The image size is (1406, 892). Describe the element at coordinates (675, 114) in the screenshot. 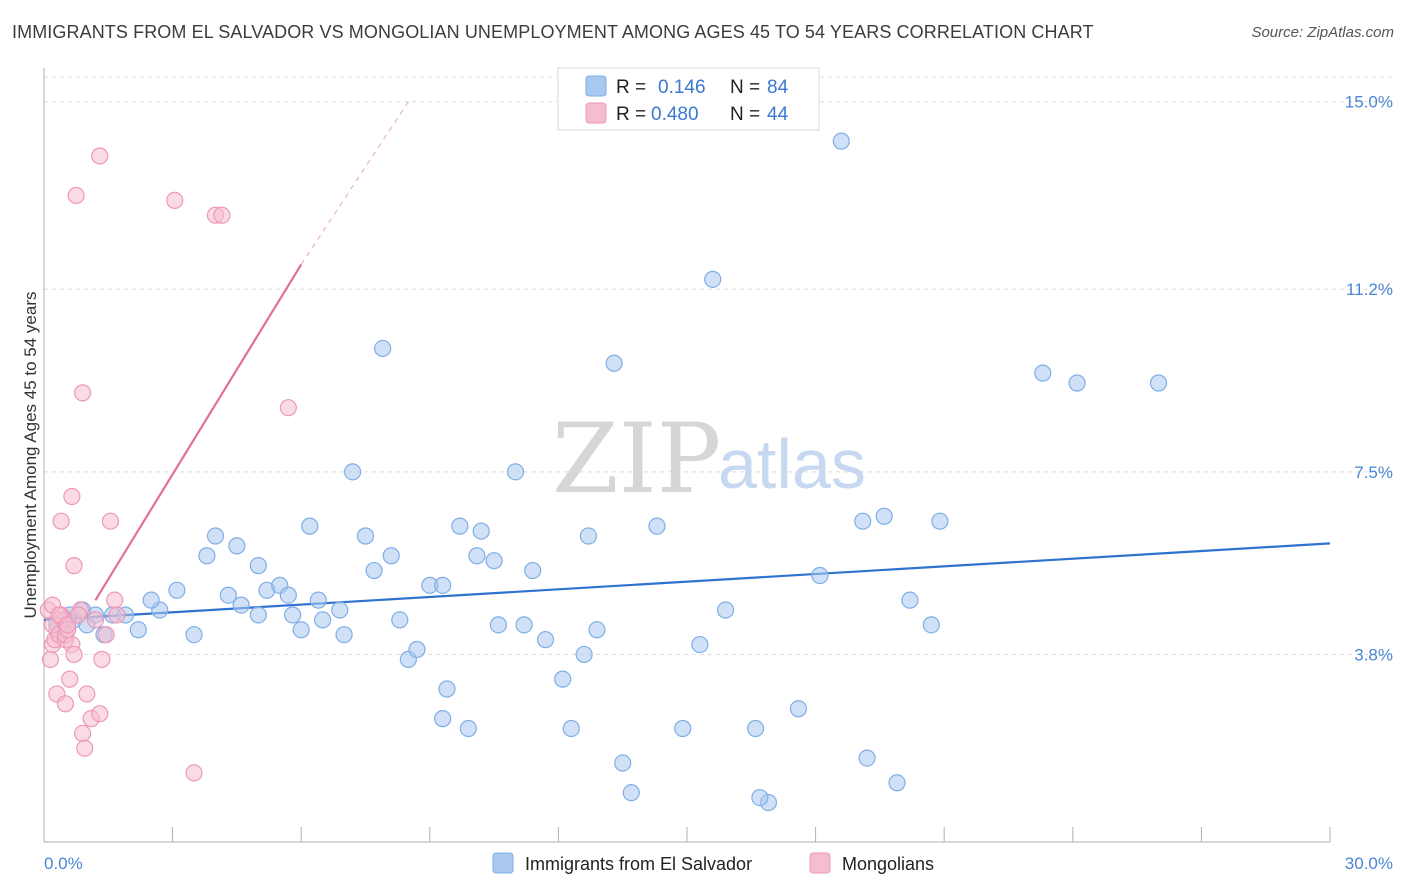

I see `legend-r-value-2: 0.480` at that location.